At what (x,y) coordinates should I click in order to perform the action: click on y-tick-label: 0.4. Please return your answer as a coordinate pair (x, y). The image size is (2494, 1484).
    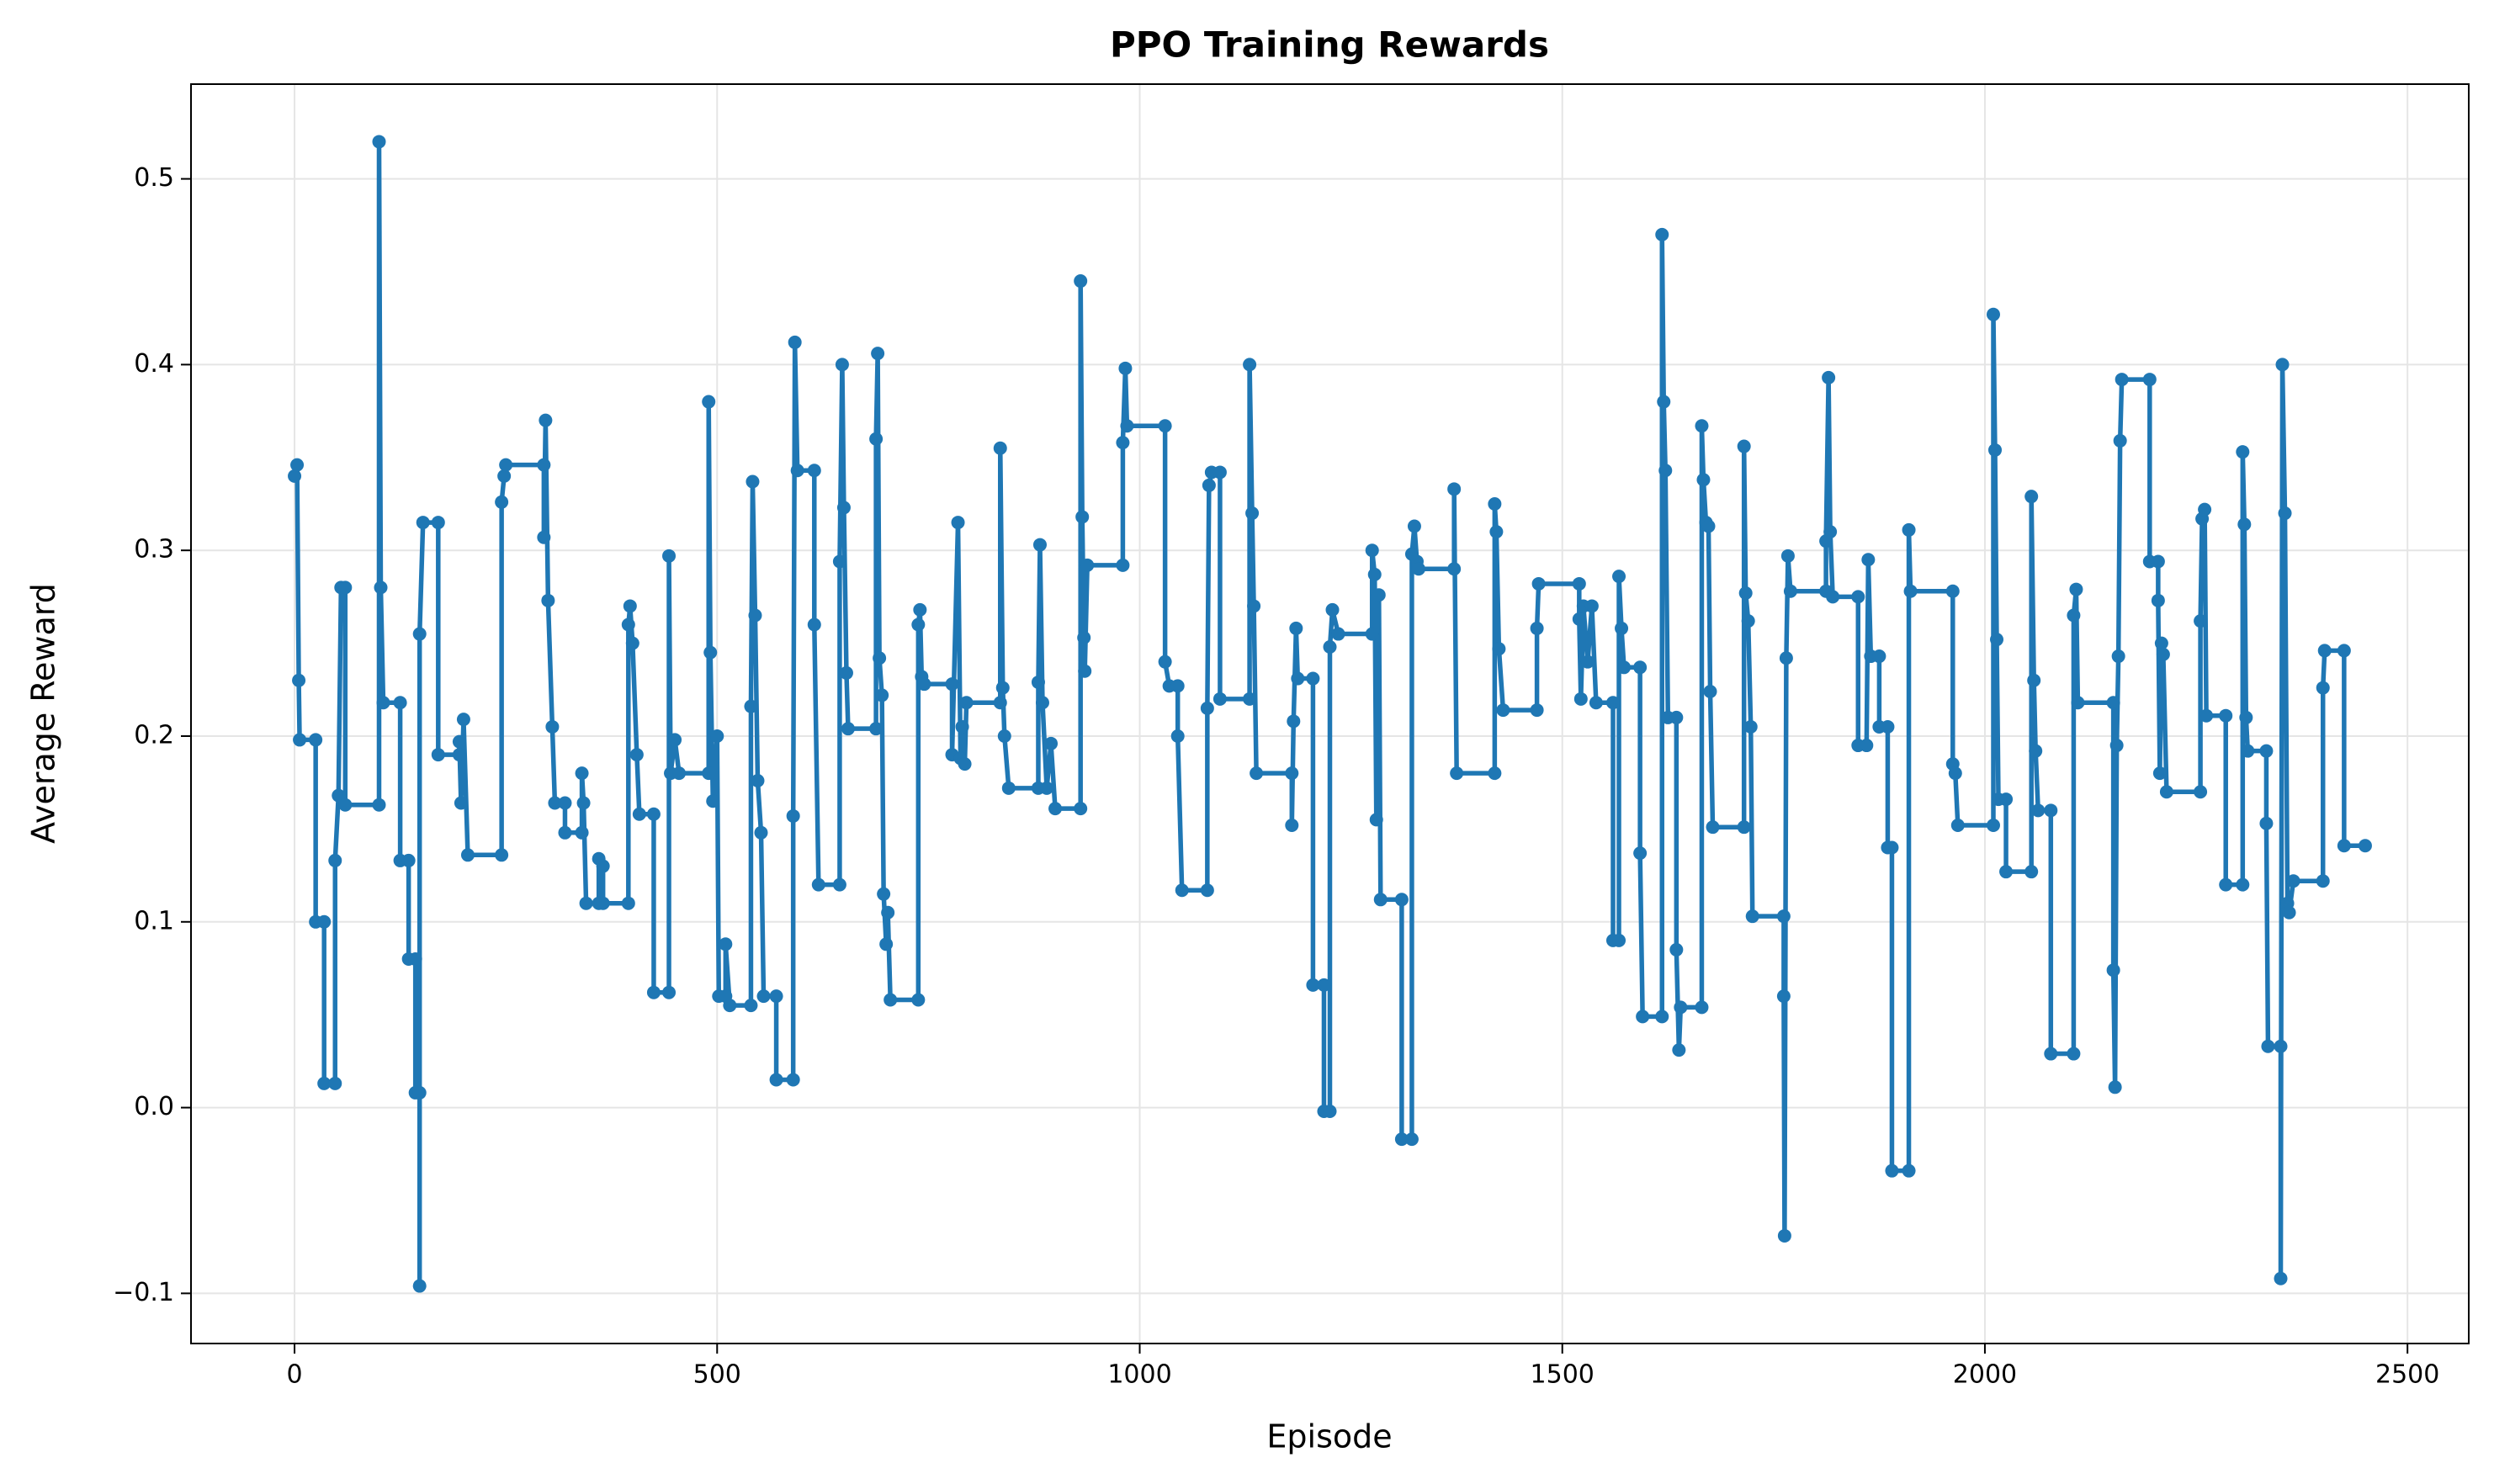
    Looking at the image, I should click on (154, 364).